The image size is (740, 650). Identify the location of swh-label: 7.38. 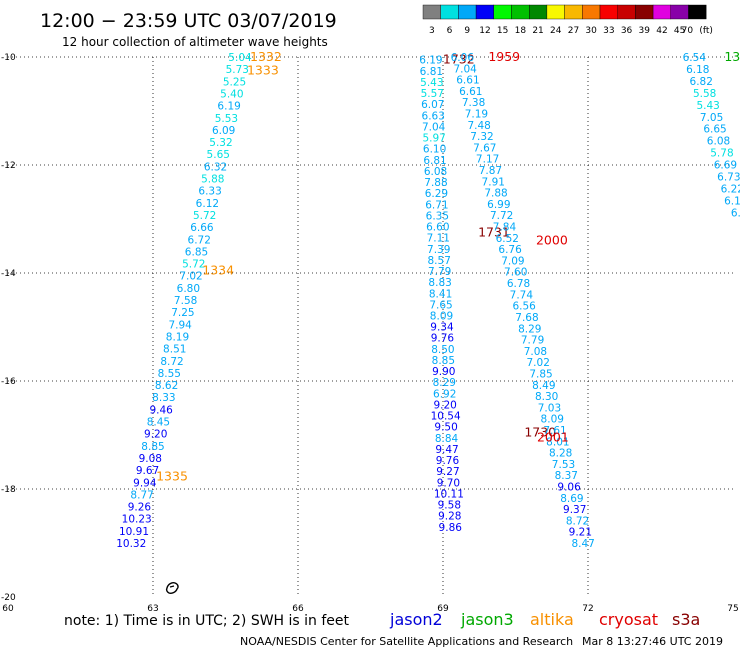
(473, 103).